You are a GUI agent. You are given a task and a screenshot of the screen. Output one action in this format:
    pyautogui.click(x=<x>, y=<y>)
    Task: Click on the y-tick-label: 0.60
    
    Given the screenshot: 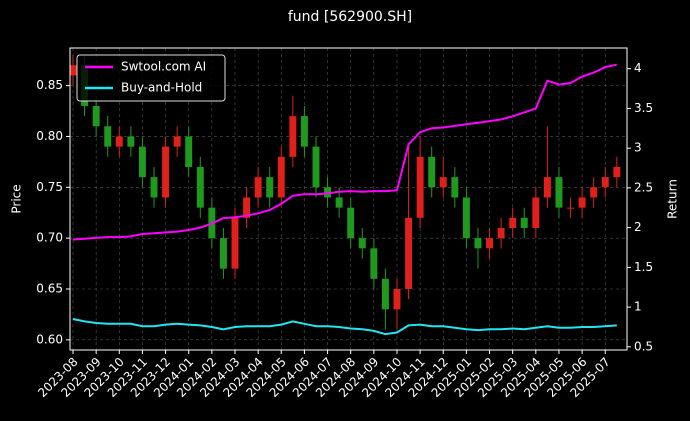 What is the action you would take?
    pyautogui.click(x=49, y=339)
    